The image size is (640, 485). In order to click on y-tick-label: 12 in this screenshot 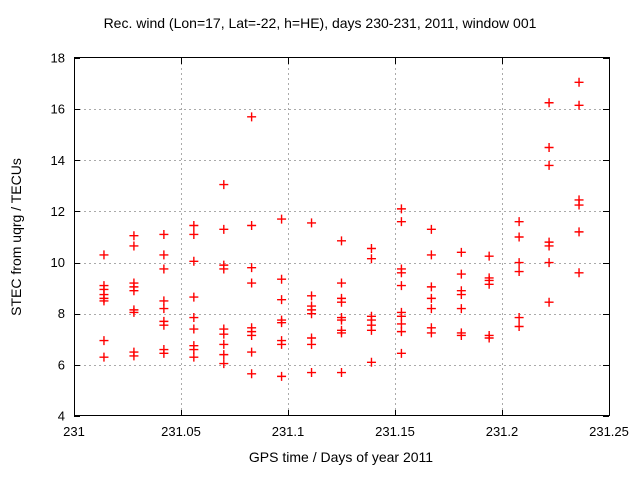, I will do `click(58, 211)`.